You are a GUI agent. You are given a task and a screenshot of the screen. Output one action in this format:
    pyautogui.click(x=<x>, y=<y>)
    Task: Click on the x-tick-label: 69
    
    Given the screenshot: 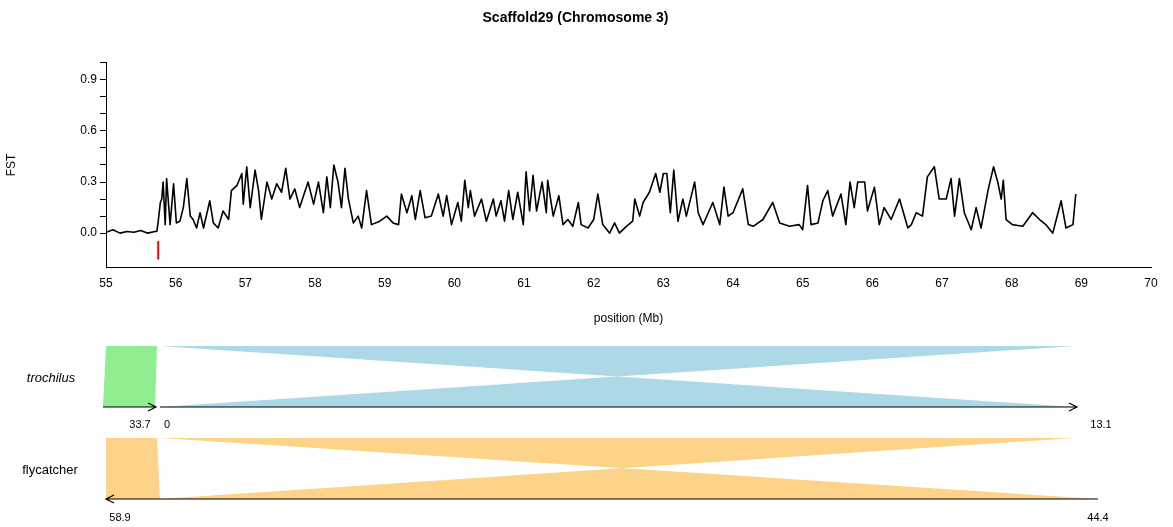 What is the action you would take?
    pyautogui.click(x=1081, y=282)
    